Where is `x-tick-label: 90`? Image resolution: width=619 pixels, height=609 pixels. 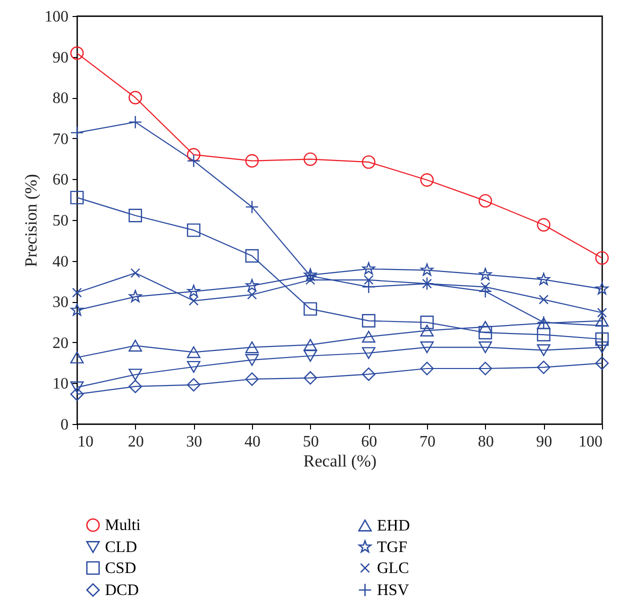 x-tick-label: 90 is located at coordinates (544, 442).